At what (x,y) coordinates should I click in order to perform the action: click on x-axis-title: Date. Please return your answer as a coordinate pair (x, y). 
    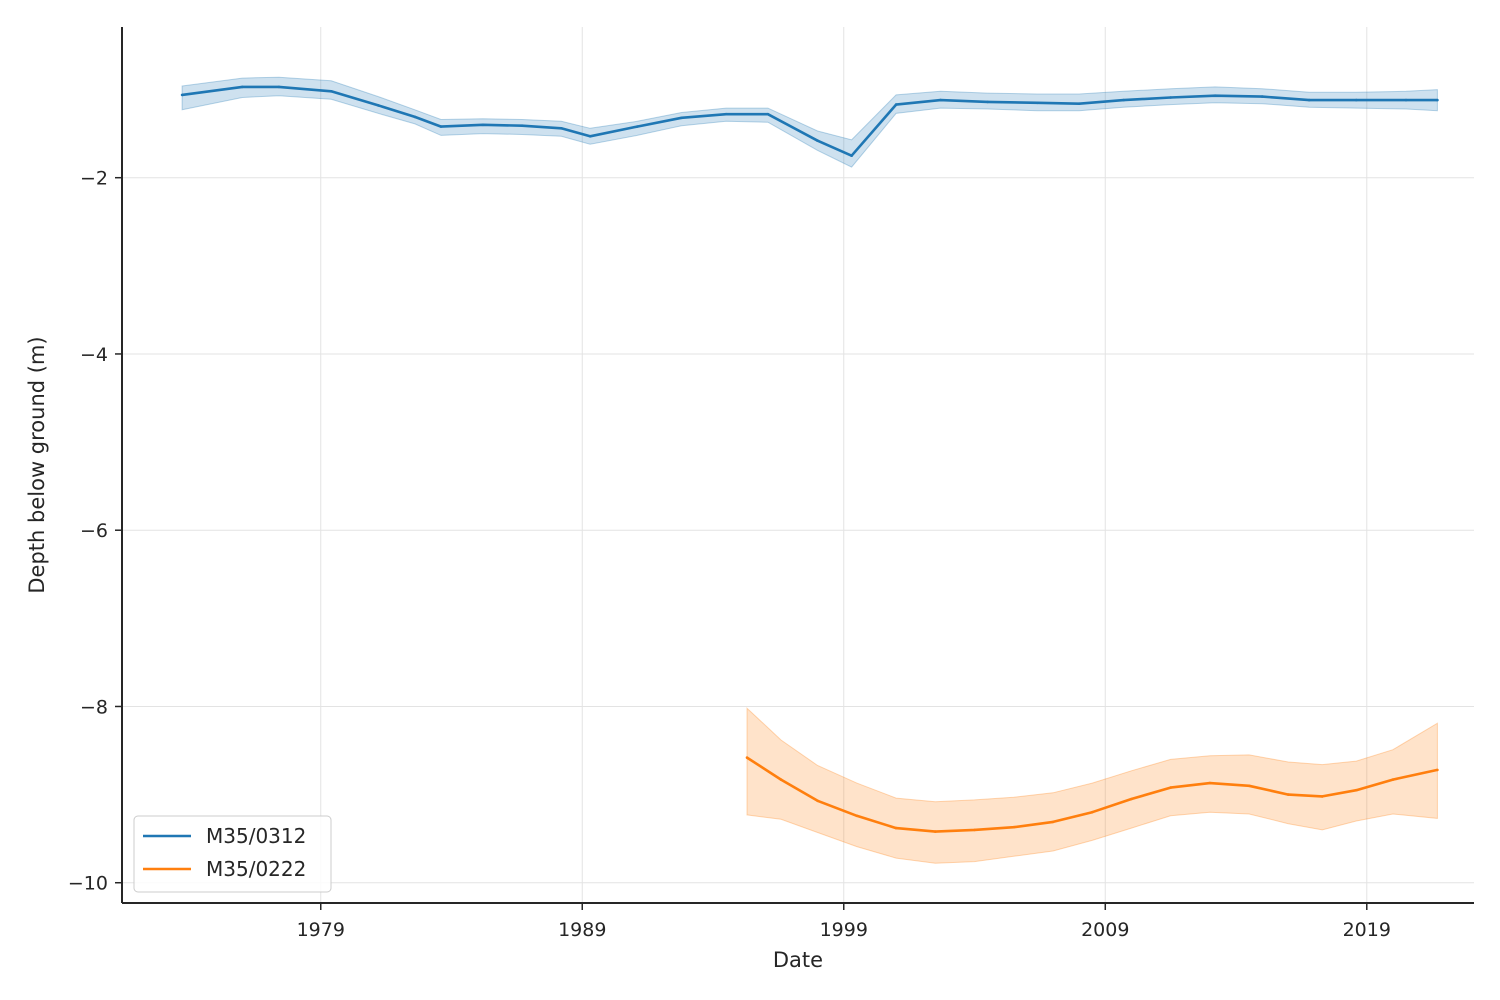
    Looking at the image, I should click on (798, 960).